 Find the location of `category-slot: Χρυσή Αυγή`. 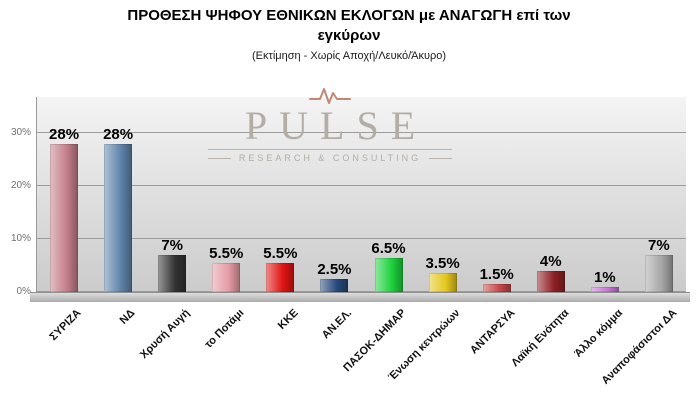

category-slot: Χρυσή Αυγή is located at coordinates (168, 358).